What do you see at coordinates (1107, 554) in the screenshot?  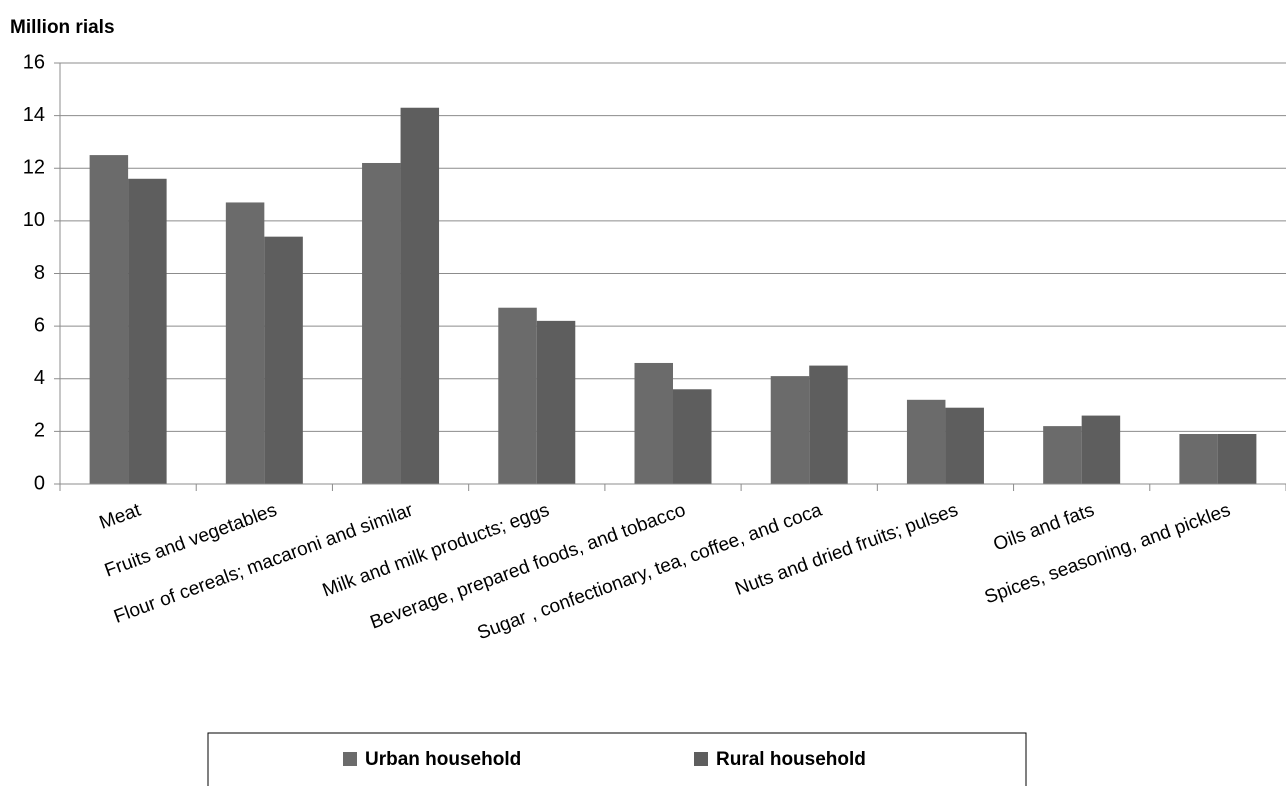 I see `x-tick-label: Spices, seasoning, and pickles` at bounding box center [1107, 554].